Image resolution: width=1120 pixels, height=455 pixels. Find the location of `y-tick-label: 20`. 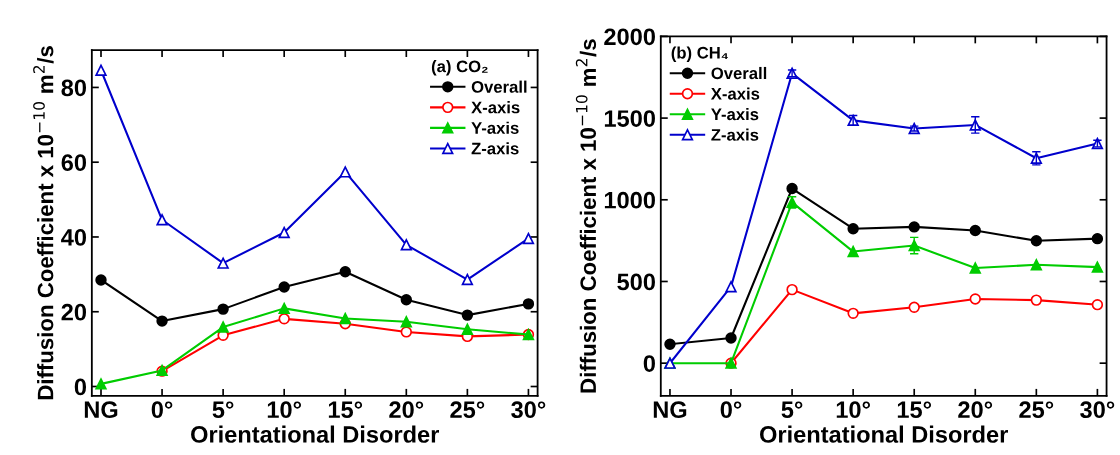

y-tick-label: 20 is located at coordinates (74, 312).